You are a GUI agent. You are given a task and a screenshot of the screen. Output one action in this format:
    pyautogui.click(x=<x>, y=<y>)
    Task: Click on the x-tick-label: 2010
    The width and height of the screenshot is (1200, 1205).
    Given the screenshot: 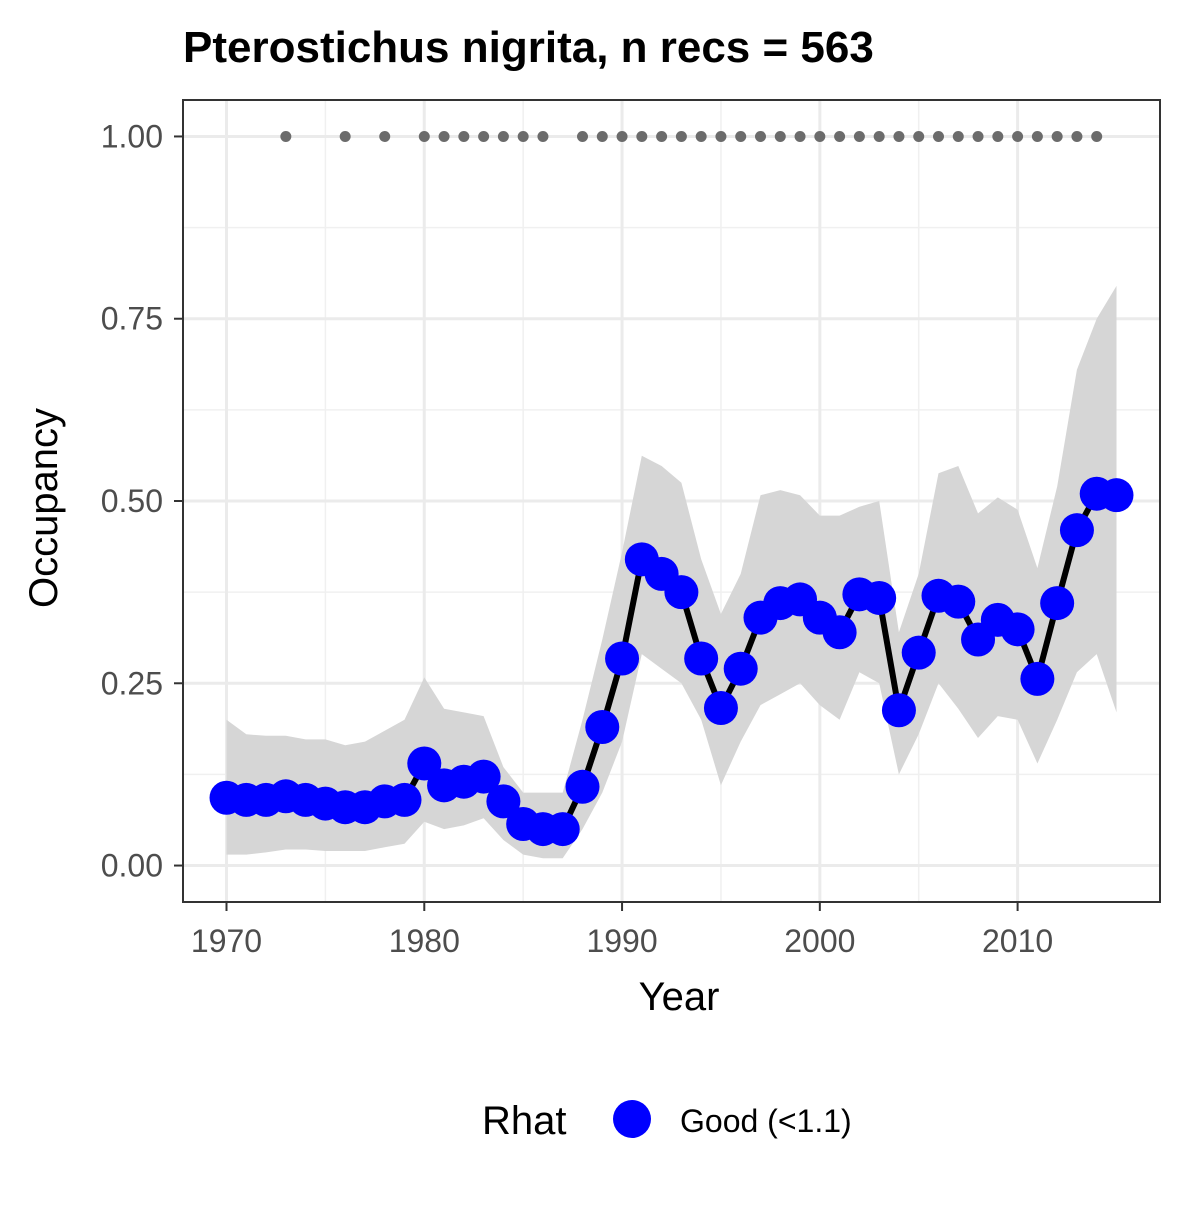 What is the action you would take?
    pyautogui.click(x=1017, y=941)
    